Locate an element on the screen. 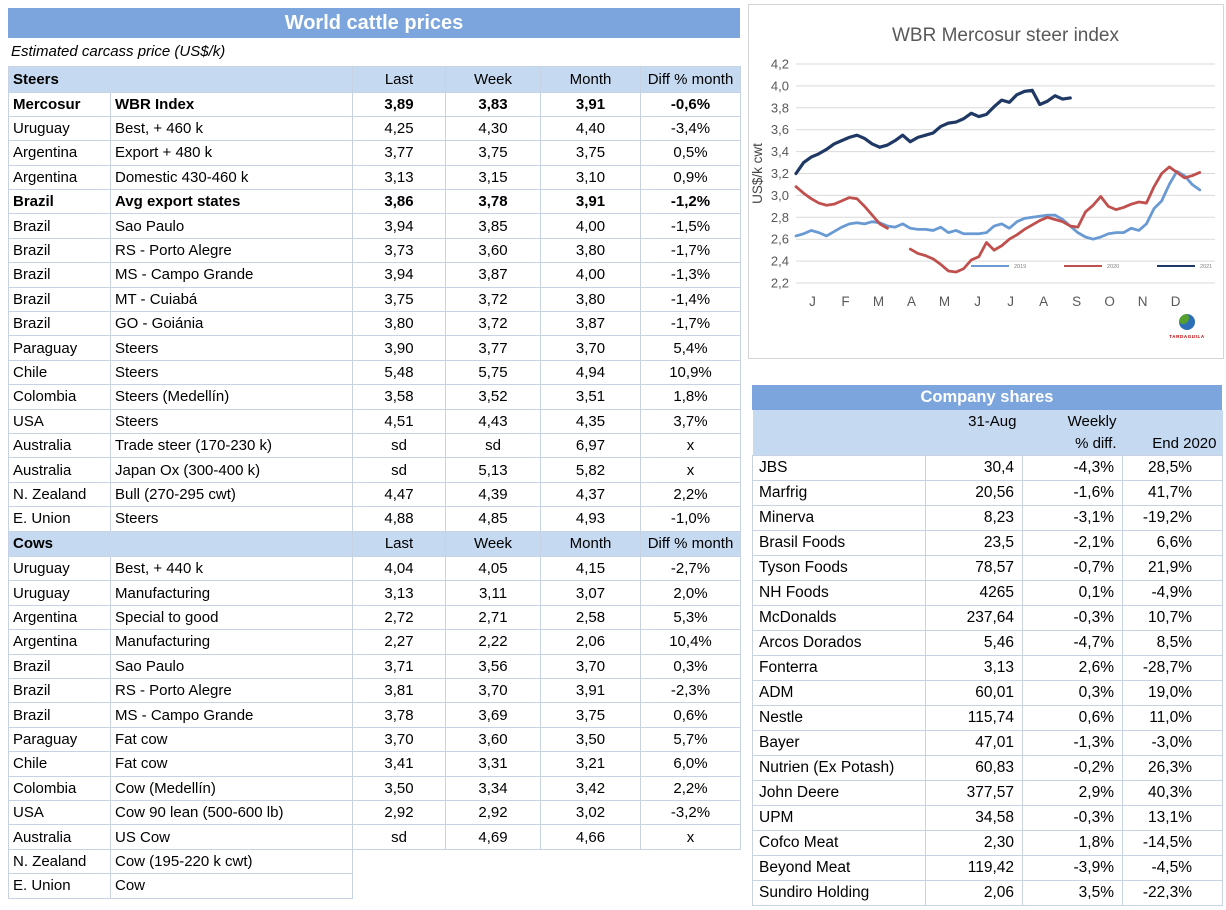 This screenshot has height=910, width=1226. end-2020-cell: -4,5% is located at coordinates (1172, 868).